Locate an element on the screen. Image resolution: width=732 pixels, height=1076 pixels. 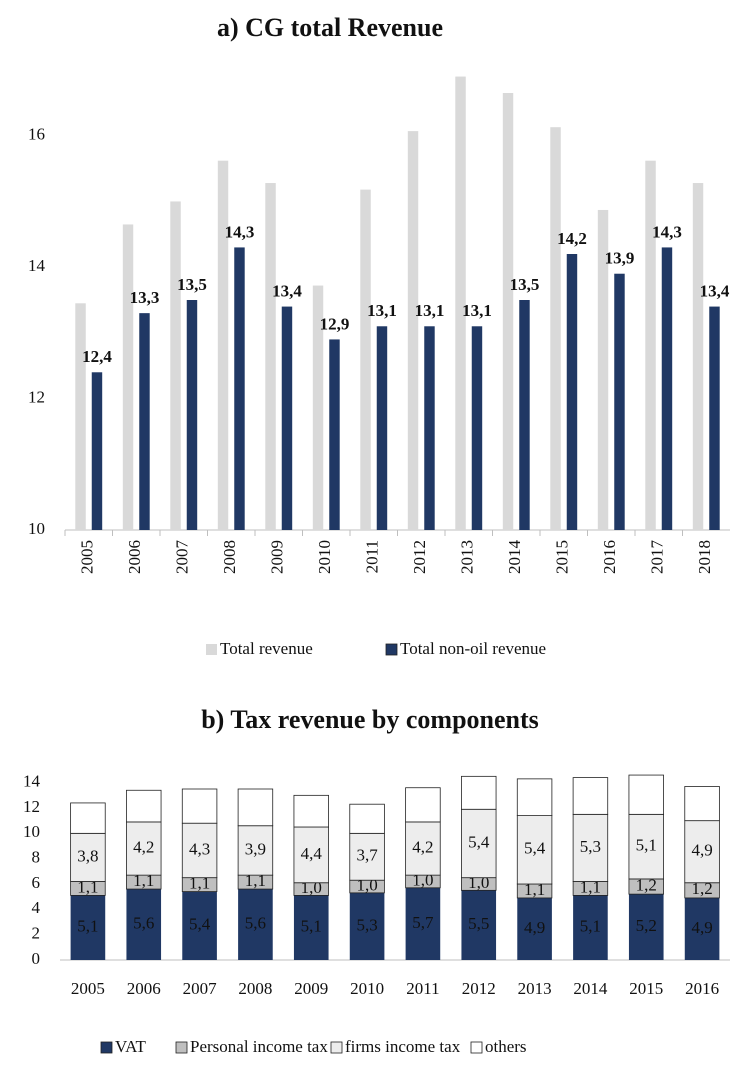
legend-label: Total revenue is located at coordinates (266, 648).